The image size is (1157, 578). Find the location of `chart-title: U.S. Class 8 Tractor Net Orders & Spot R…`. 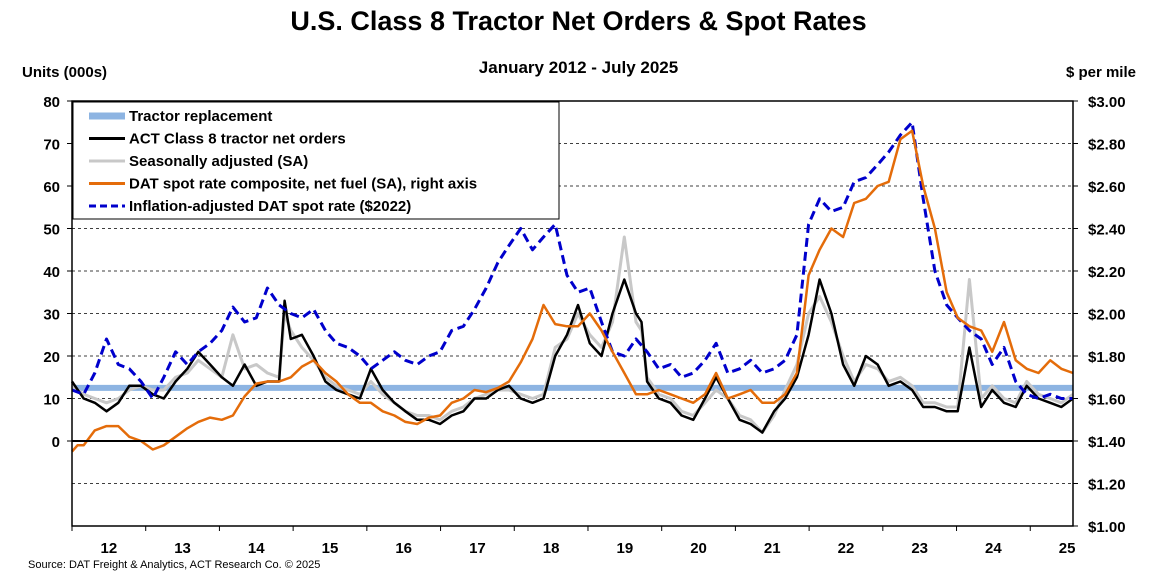

chart-title: U.S. Class 8 Tractor Net Orders & Spot R… is located at coordinates (578, 21).